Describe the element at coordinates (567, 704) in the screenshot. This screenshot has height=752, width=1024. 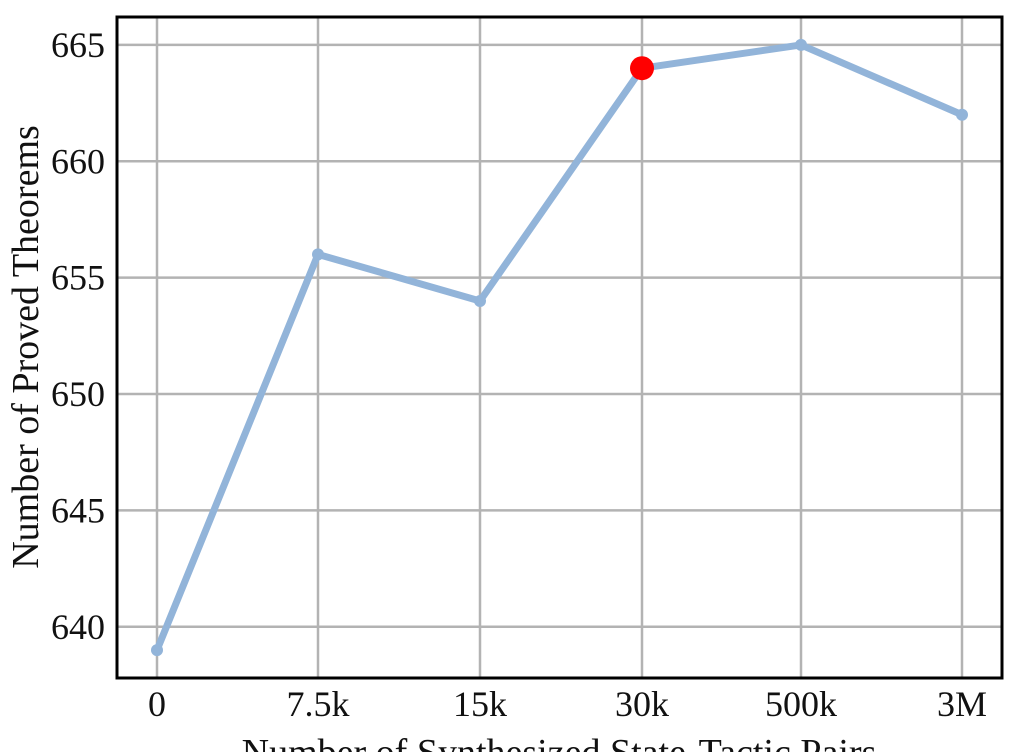
I see `x-tick-labels: 0 7.5k 15k 30k 500k 3M` at that location.